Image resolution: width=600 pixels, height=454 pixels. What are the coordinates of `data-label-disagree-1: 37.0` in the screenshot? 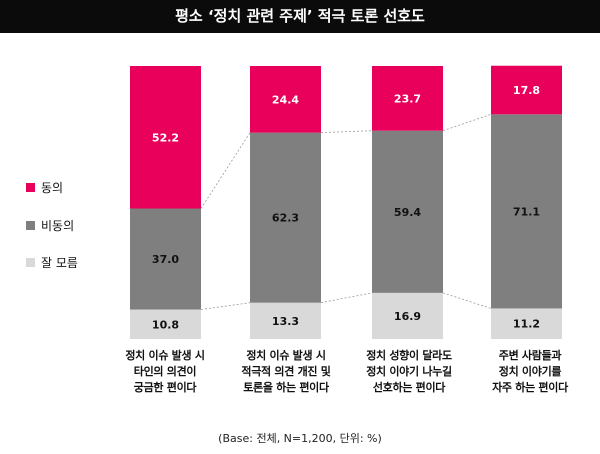 It's located at (165, 259).